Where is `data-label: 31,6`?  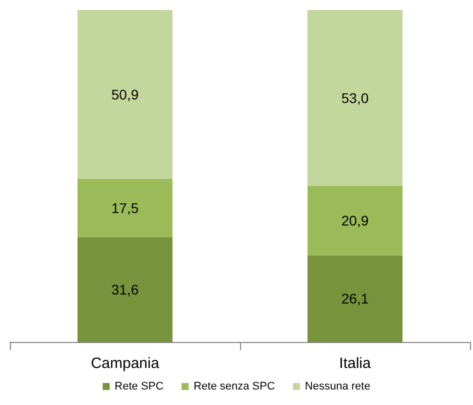
data-label: 31,6 is located at coordinates (125, 290).